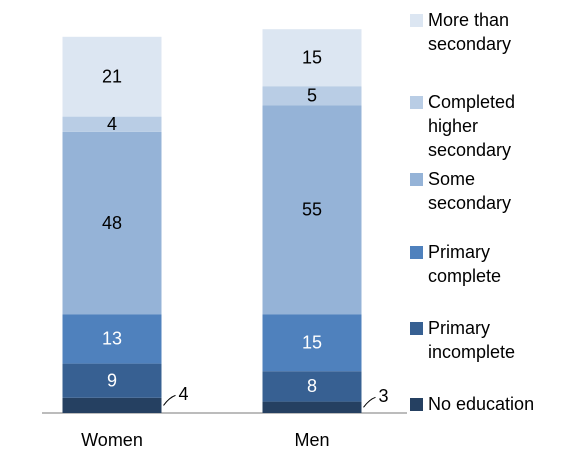  Describe the element at coordinates (481, 404) in the screenshot. I see `legend-label: No education` at that location.